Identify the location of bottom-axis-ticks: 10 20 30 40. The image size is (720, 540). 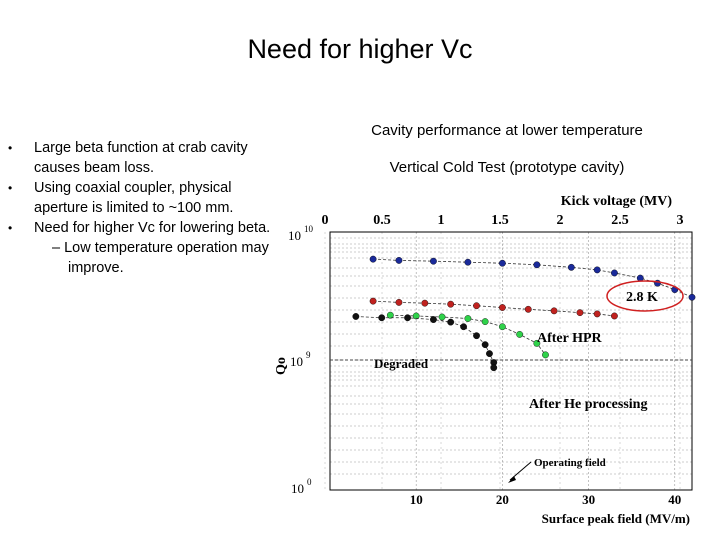
(546, 499).